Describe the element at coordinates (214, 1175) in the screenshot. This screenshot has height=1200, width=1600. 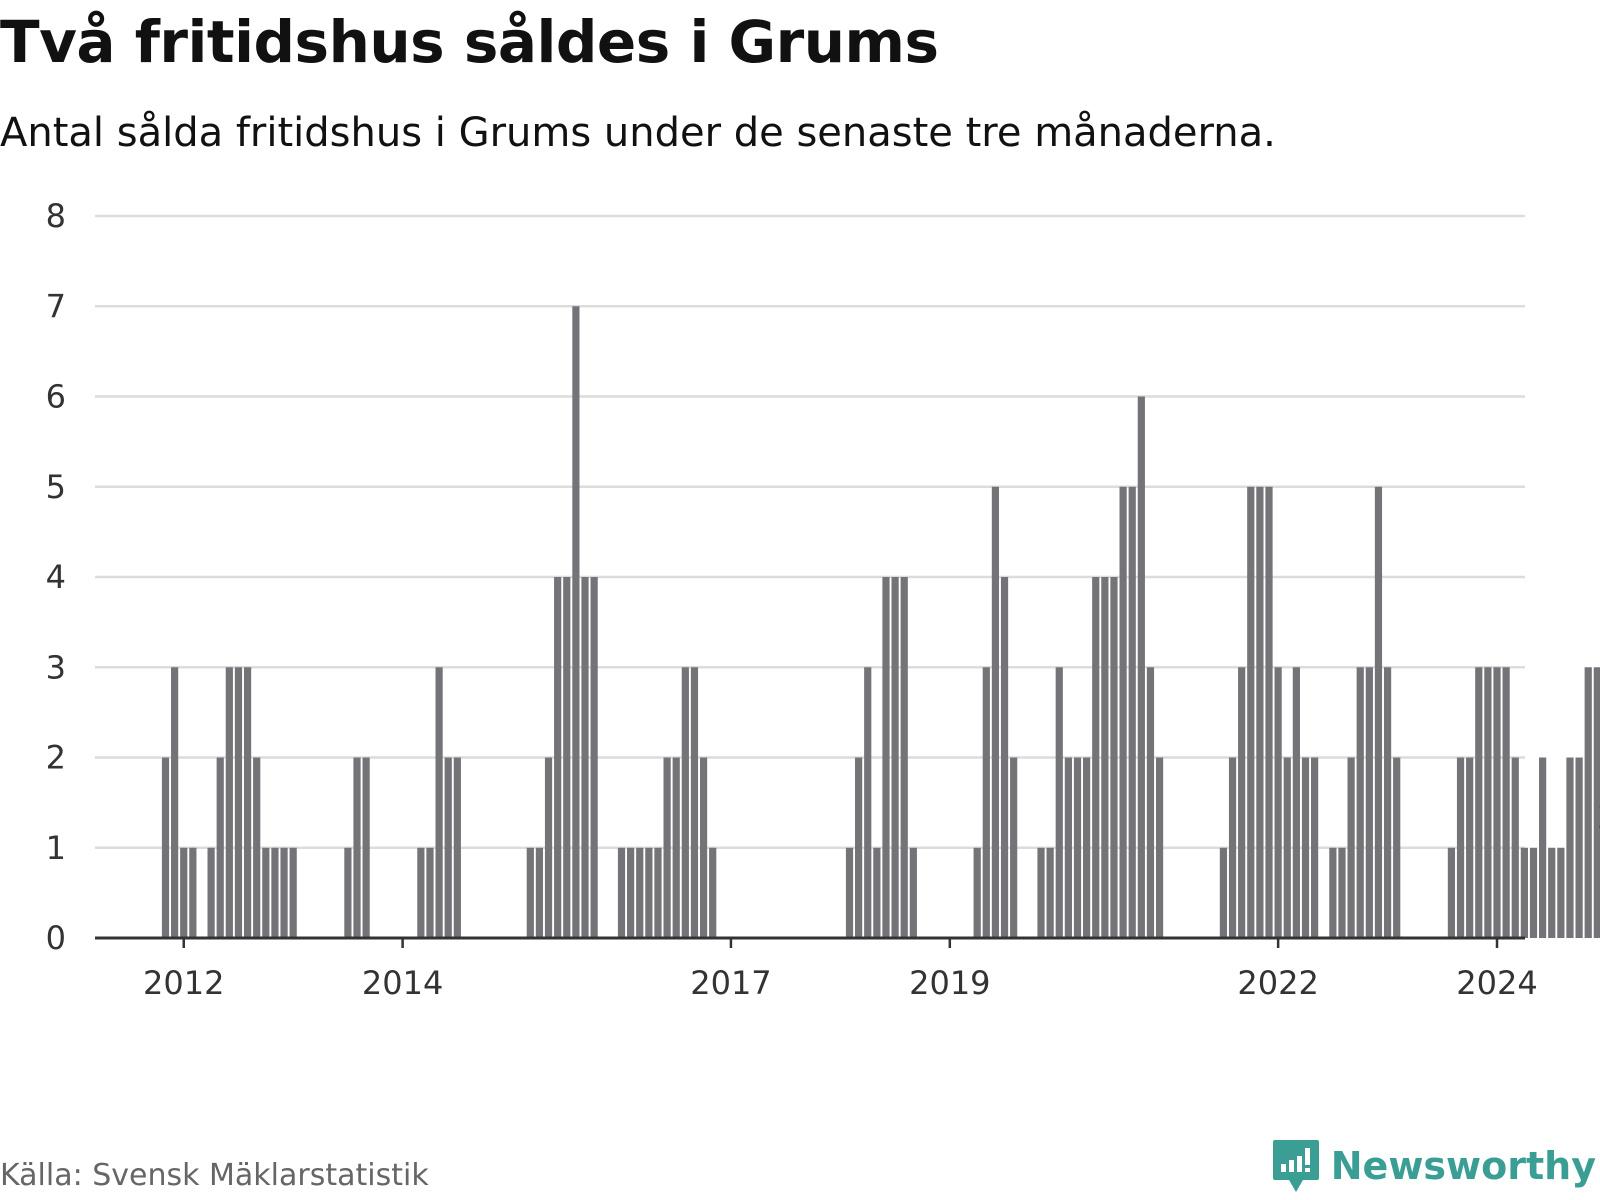
I see `source-note: Källa: Svensk Mäklarstatistik` at that location.